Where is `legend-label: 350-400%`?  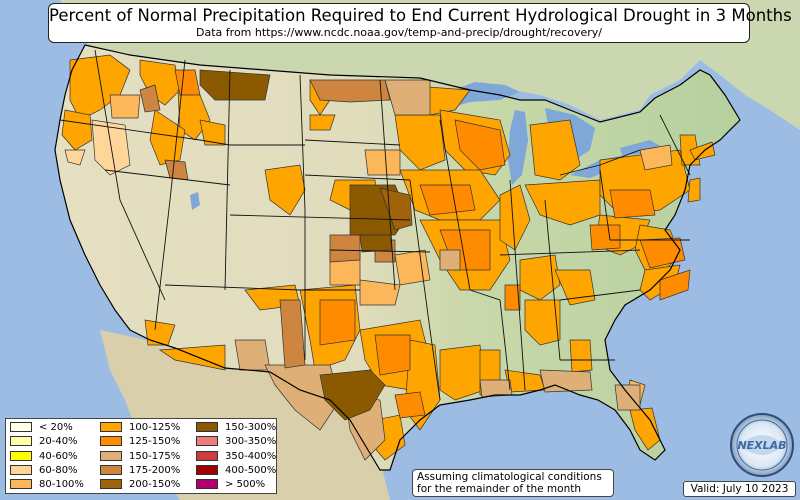 legend-label: 350-400% is located at coordinates (251, 456).